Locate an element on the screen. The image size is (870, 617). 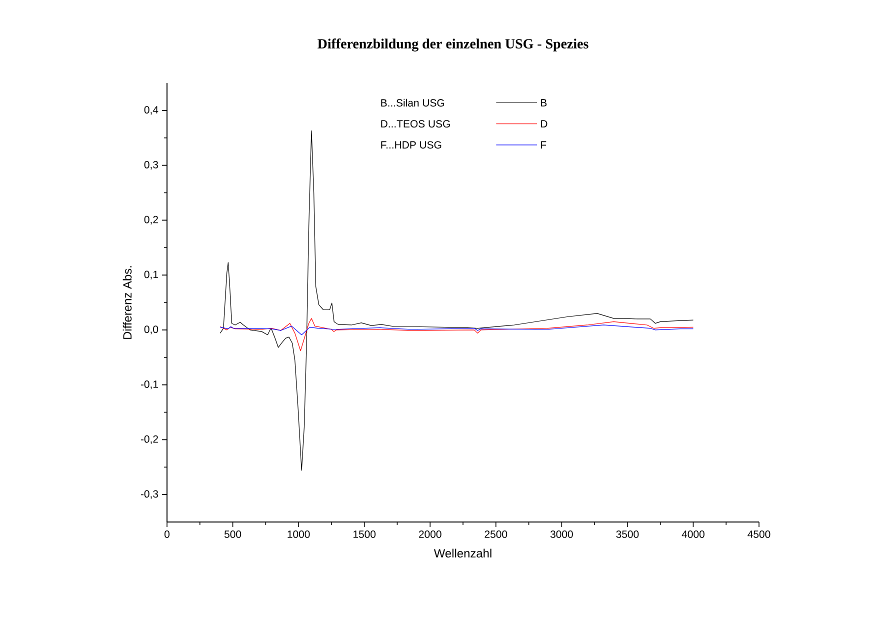
y-tick-label: -0,3 is located at coordinates (149, 494).